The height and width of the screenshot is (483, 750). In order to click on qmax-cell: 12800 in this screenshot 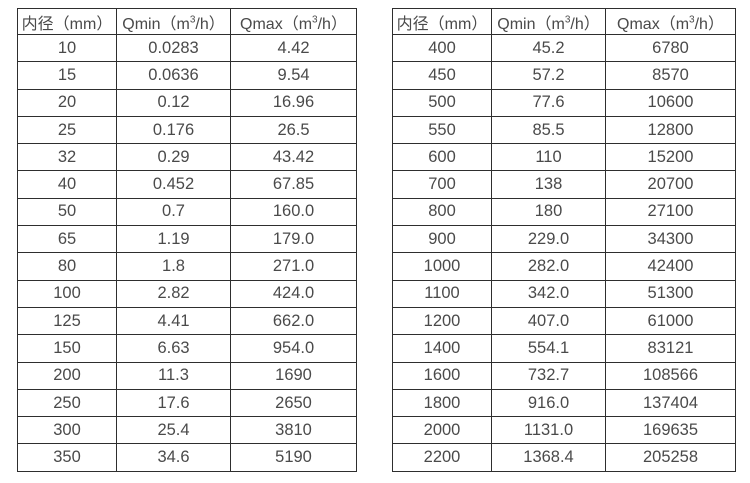, I will do `click(670, 130)`.